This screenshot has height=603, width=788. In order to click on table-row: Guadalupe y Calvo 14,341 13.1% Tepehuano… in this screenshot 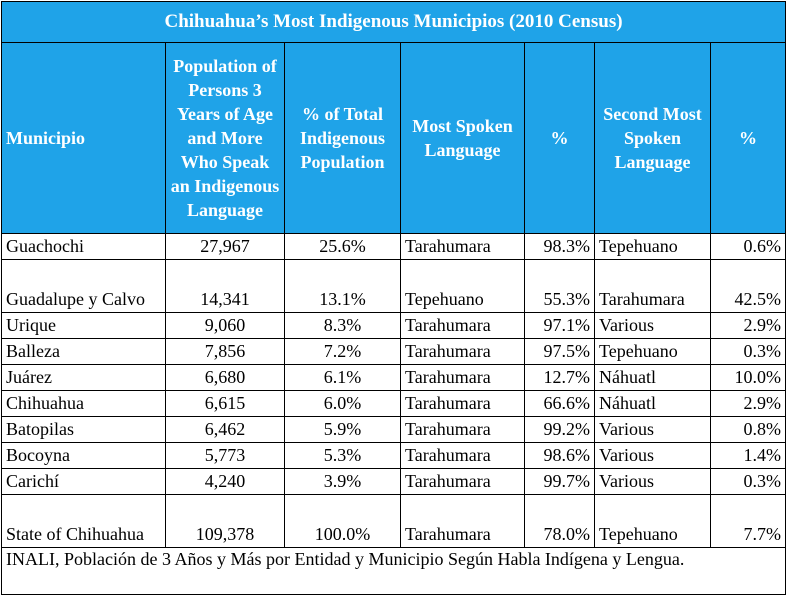, I will do `click(394, 286)`.